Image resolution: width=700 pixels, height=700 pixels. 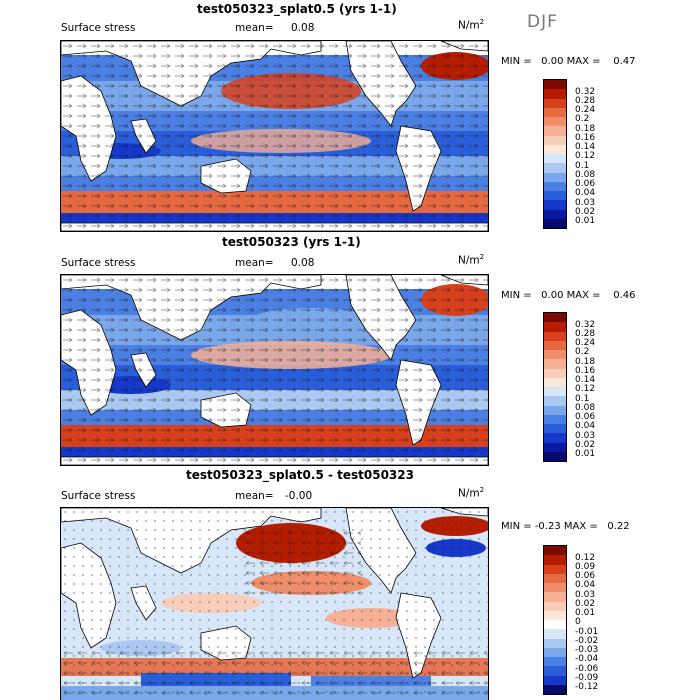 I want to click on panel-3-title: test050323_splat0.5 - test050323, so click(x=300, y=475).